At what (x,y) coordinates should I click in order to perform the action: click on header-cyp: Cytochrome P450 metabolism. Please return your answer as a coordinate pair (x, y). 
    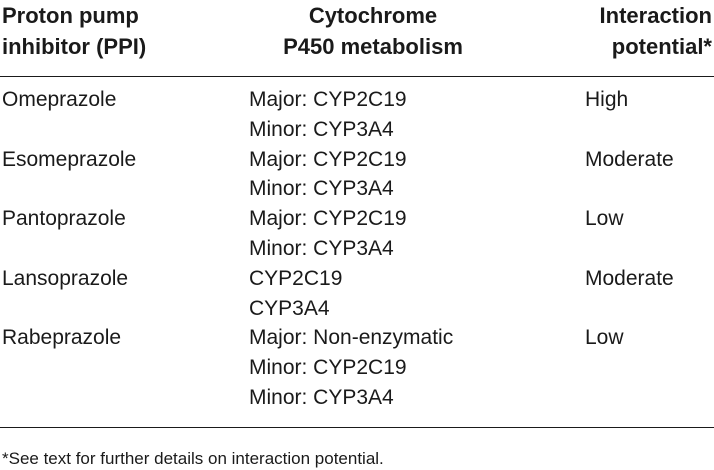
    Looking at the image, I should click on (373, 31).